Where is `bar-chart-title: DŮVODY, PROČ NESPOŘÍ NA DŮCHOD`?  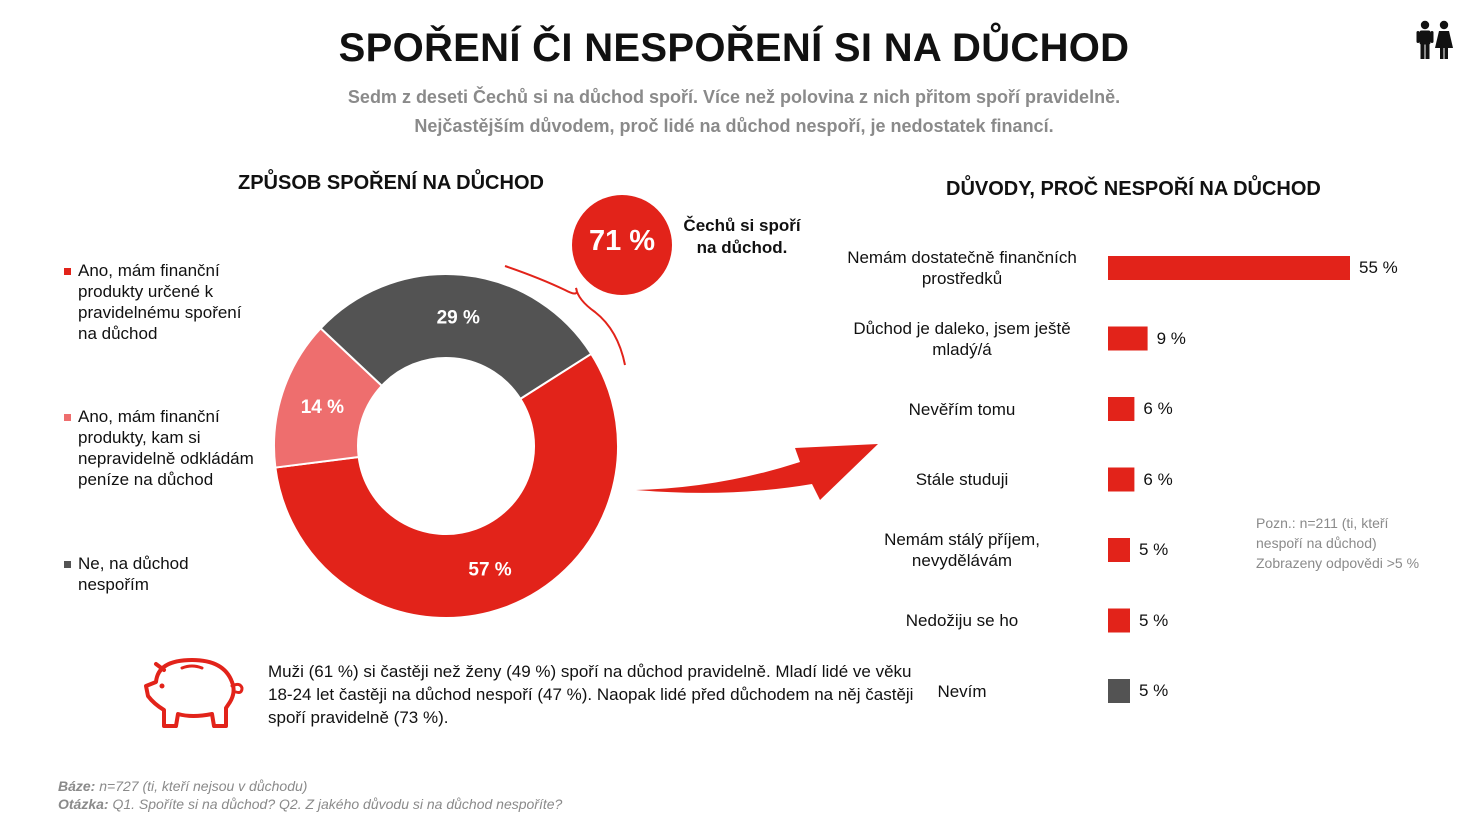 bar-chart-title: DŮVODY, PROČ NESPOŘÍ NA DŮCHOD is located at coordinates (1133, 189).